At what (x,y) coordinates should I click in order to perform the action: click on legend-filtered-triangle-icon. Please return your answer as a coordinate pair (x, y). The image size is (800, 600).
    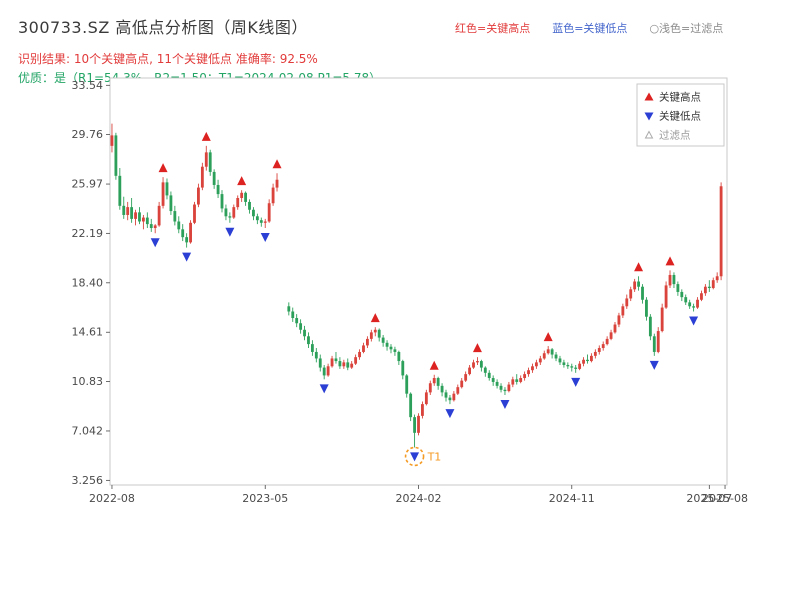
    Looking at the image, I should click on (649, 134).